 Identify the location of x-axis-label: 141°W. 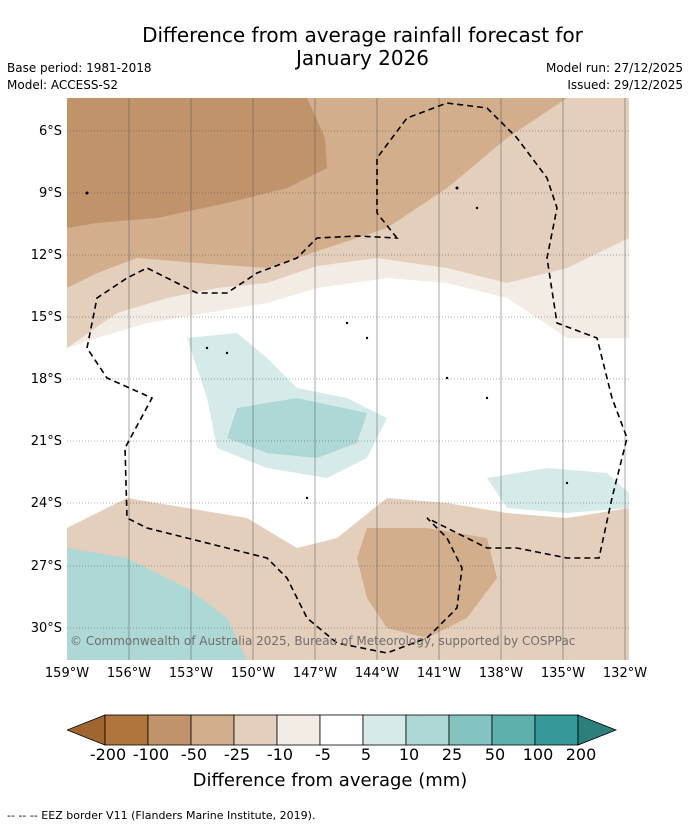
(439, 673).